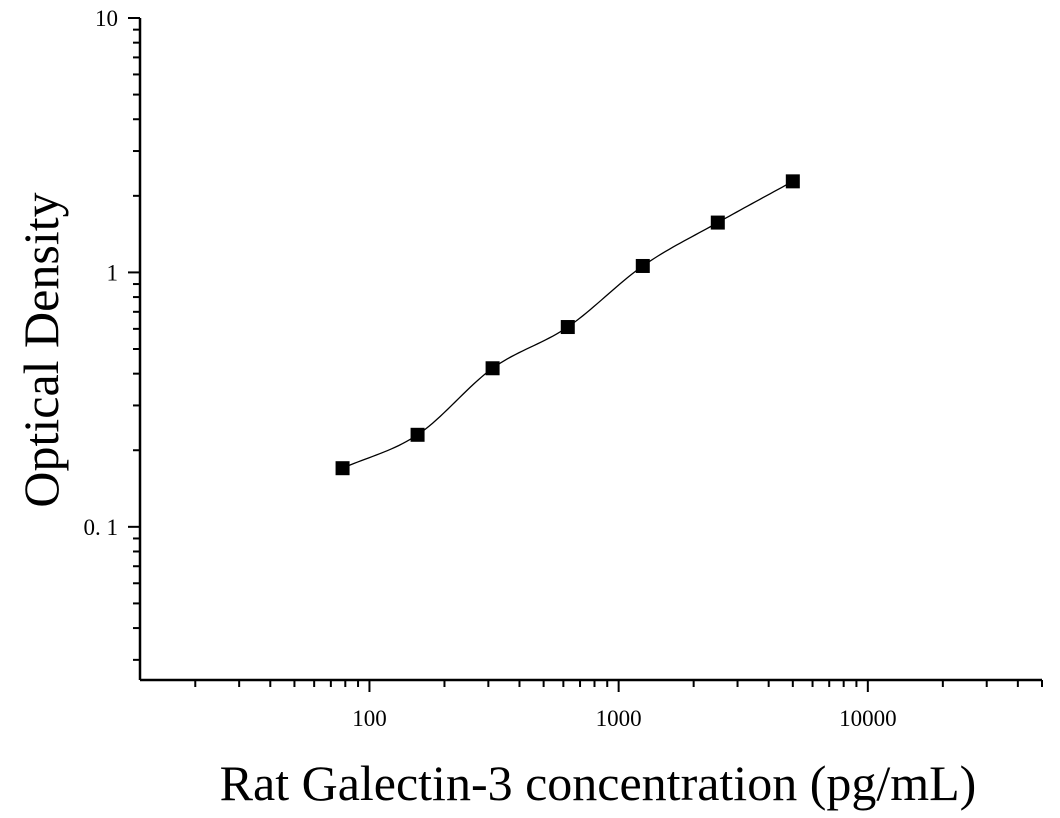 The height and width of the screenshot is (818, 1060). Describe the element at coordinates (868, 718) in the screenshot. I see `x-tick-label: 10000` at that location.